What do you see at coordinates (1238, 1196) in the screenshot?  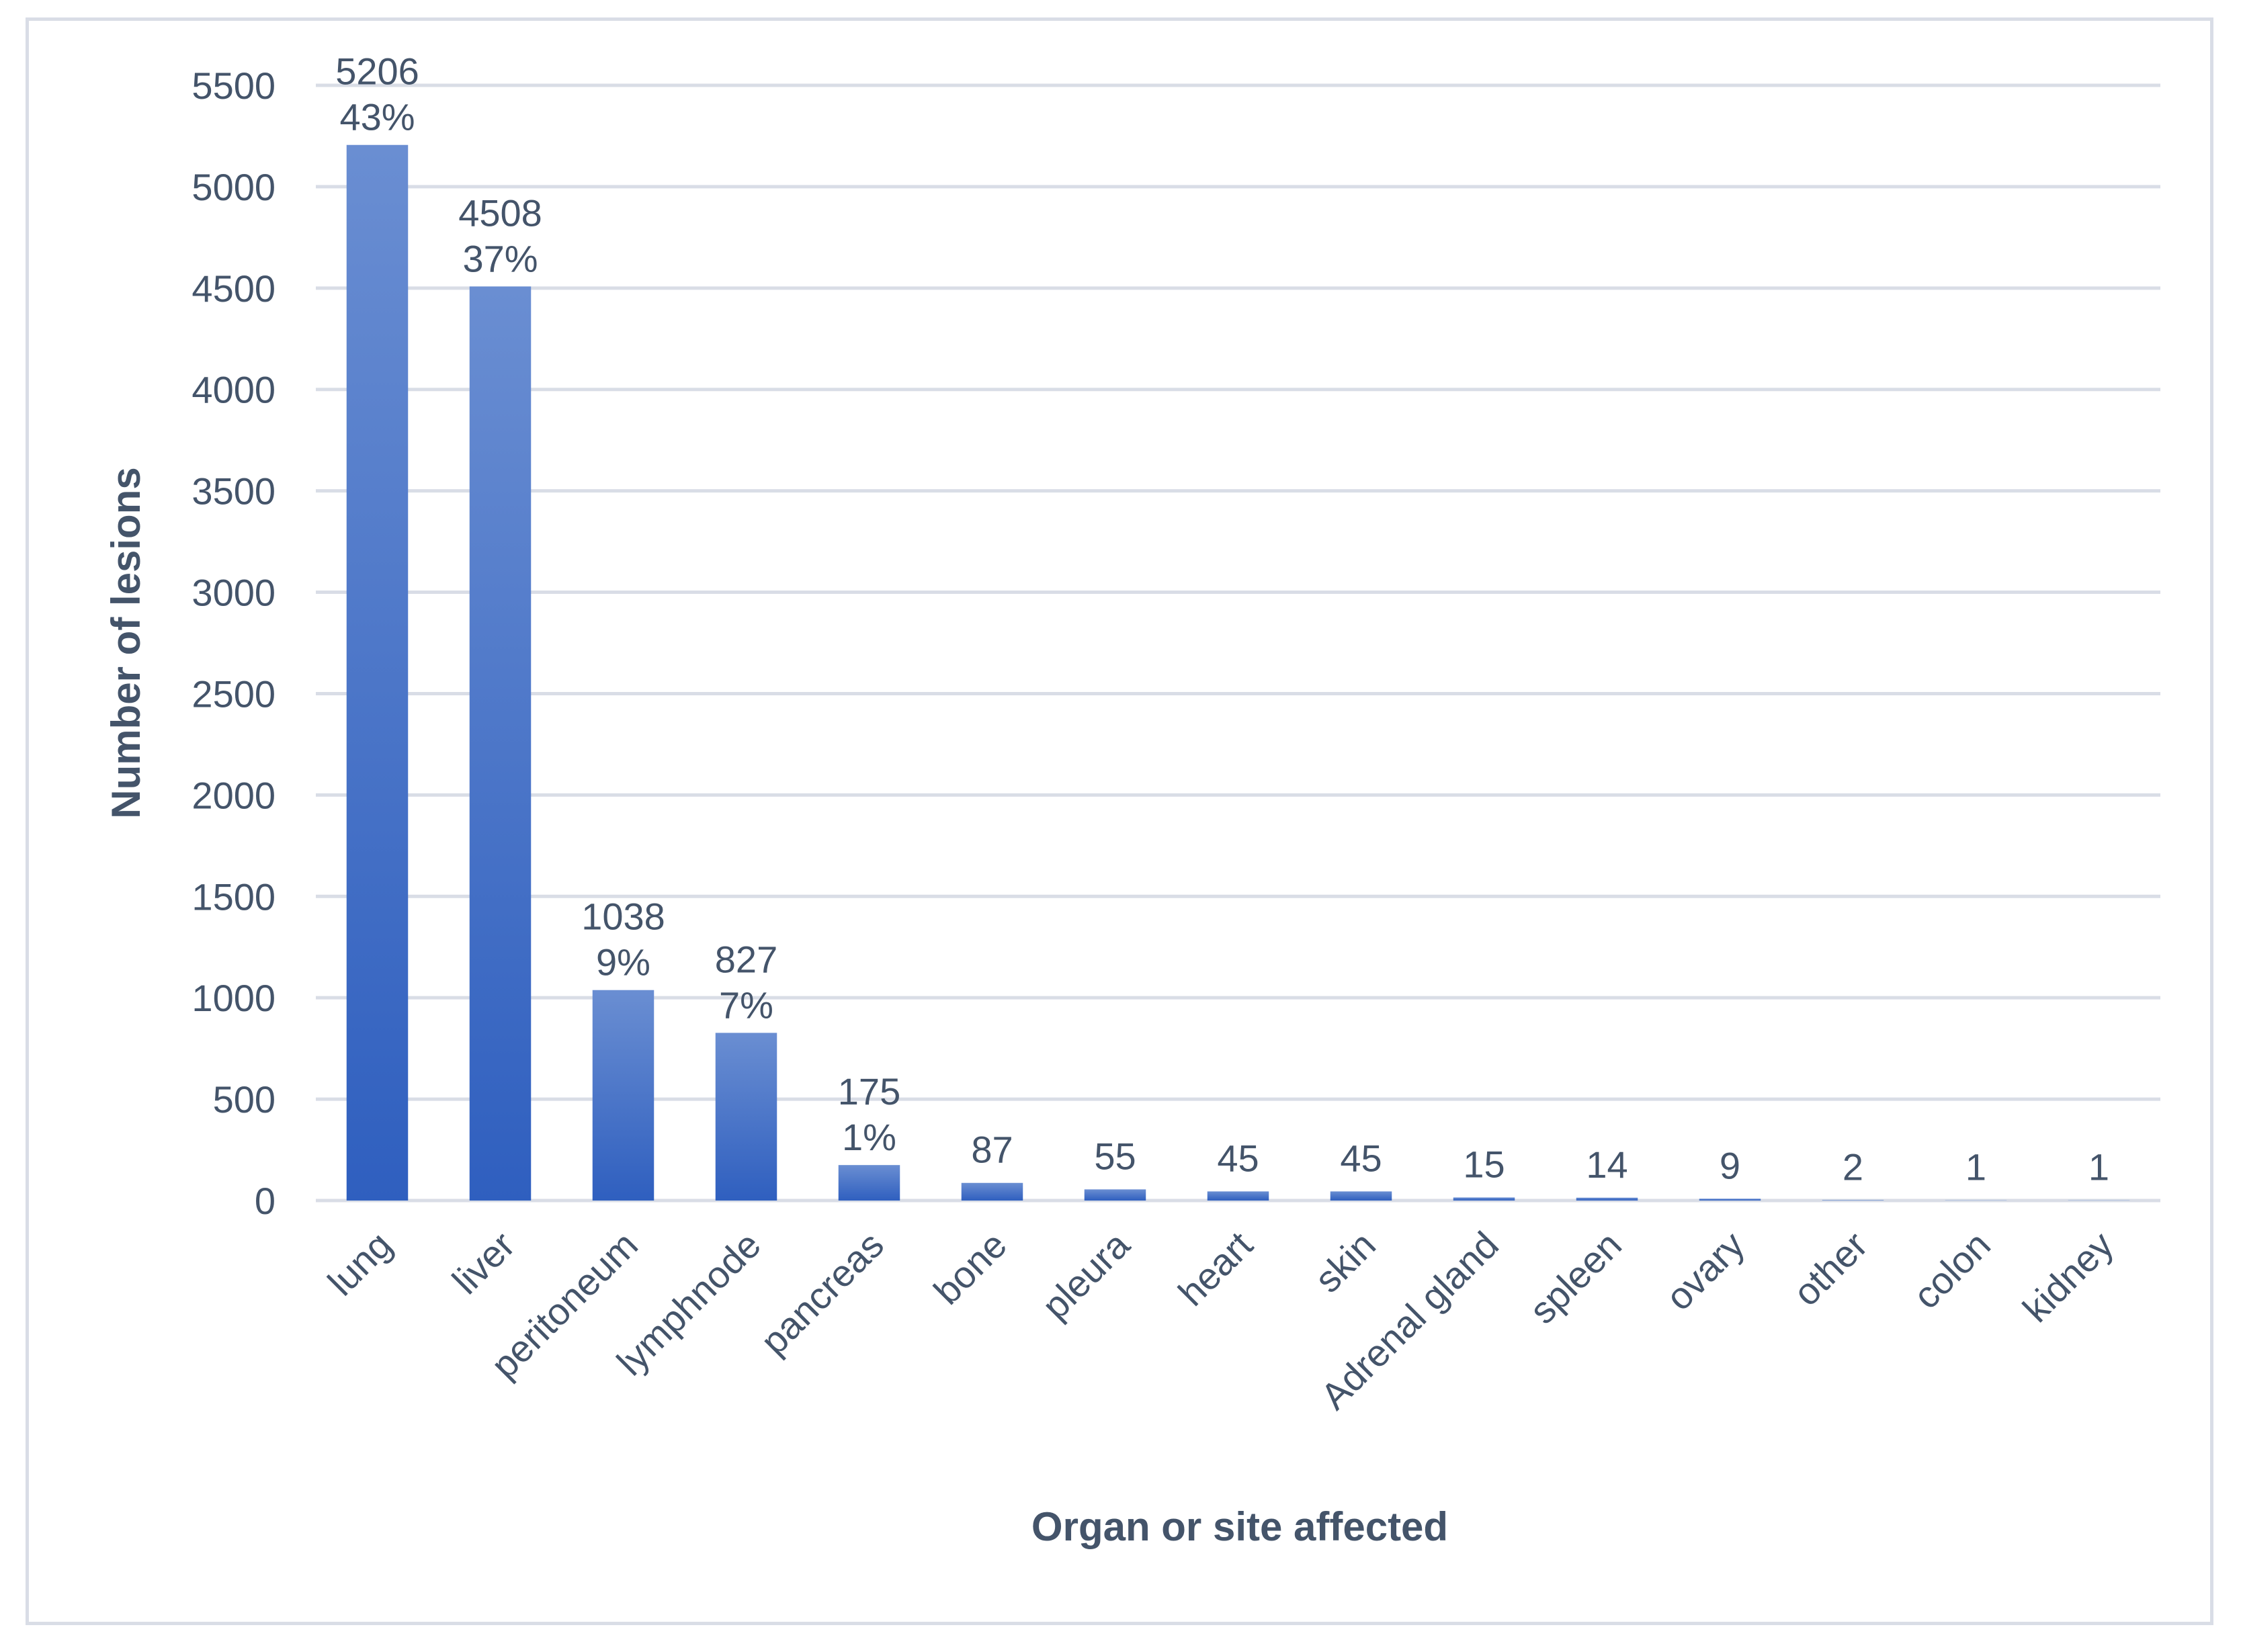 I see `bar-heart` at bounding box center [1238, 1196].